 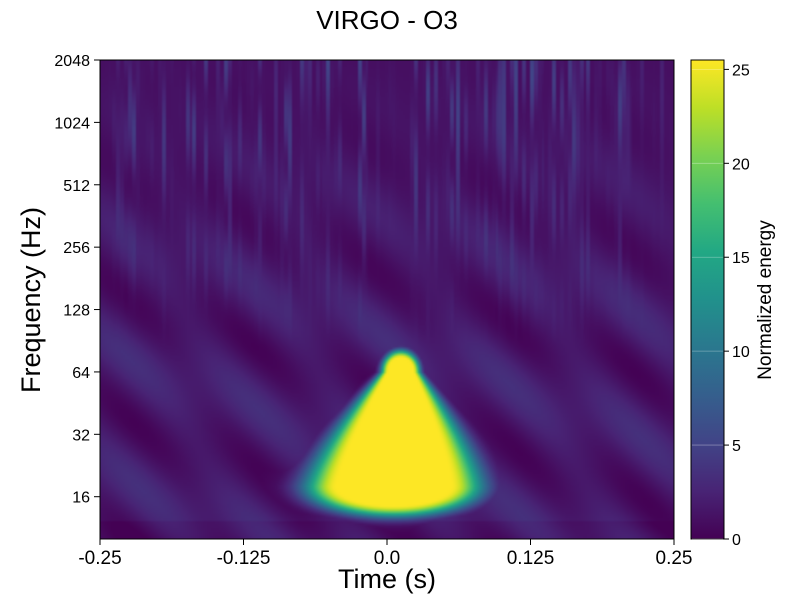 What do you see at coordinates (387, 579) in the screenshot?
I see `x-axis-label: Time (s)` at bounding box center [387, 579].